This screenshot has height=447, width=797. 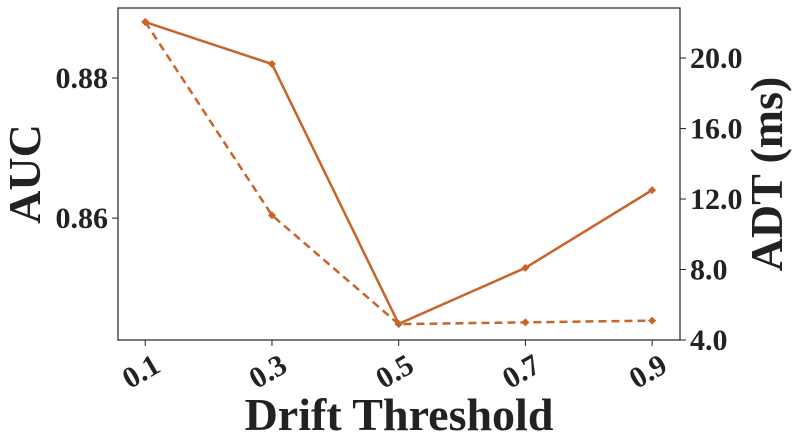 What do you see at coordinates (25, 174) in the screenshot?
I see `y-axis-label: AUC` at bounding box center [25, 174].